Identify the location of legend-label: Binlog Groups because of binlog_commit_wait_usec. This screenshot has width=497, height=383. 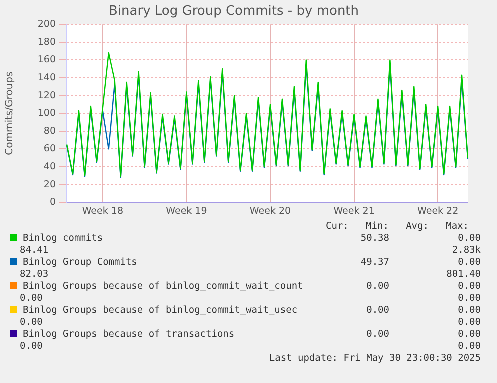
(160, 311).